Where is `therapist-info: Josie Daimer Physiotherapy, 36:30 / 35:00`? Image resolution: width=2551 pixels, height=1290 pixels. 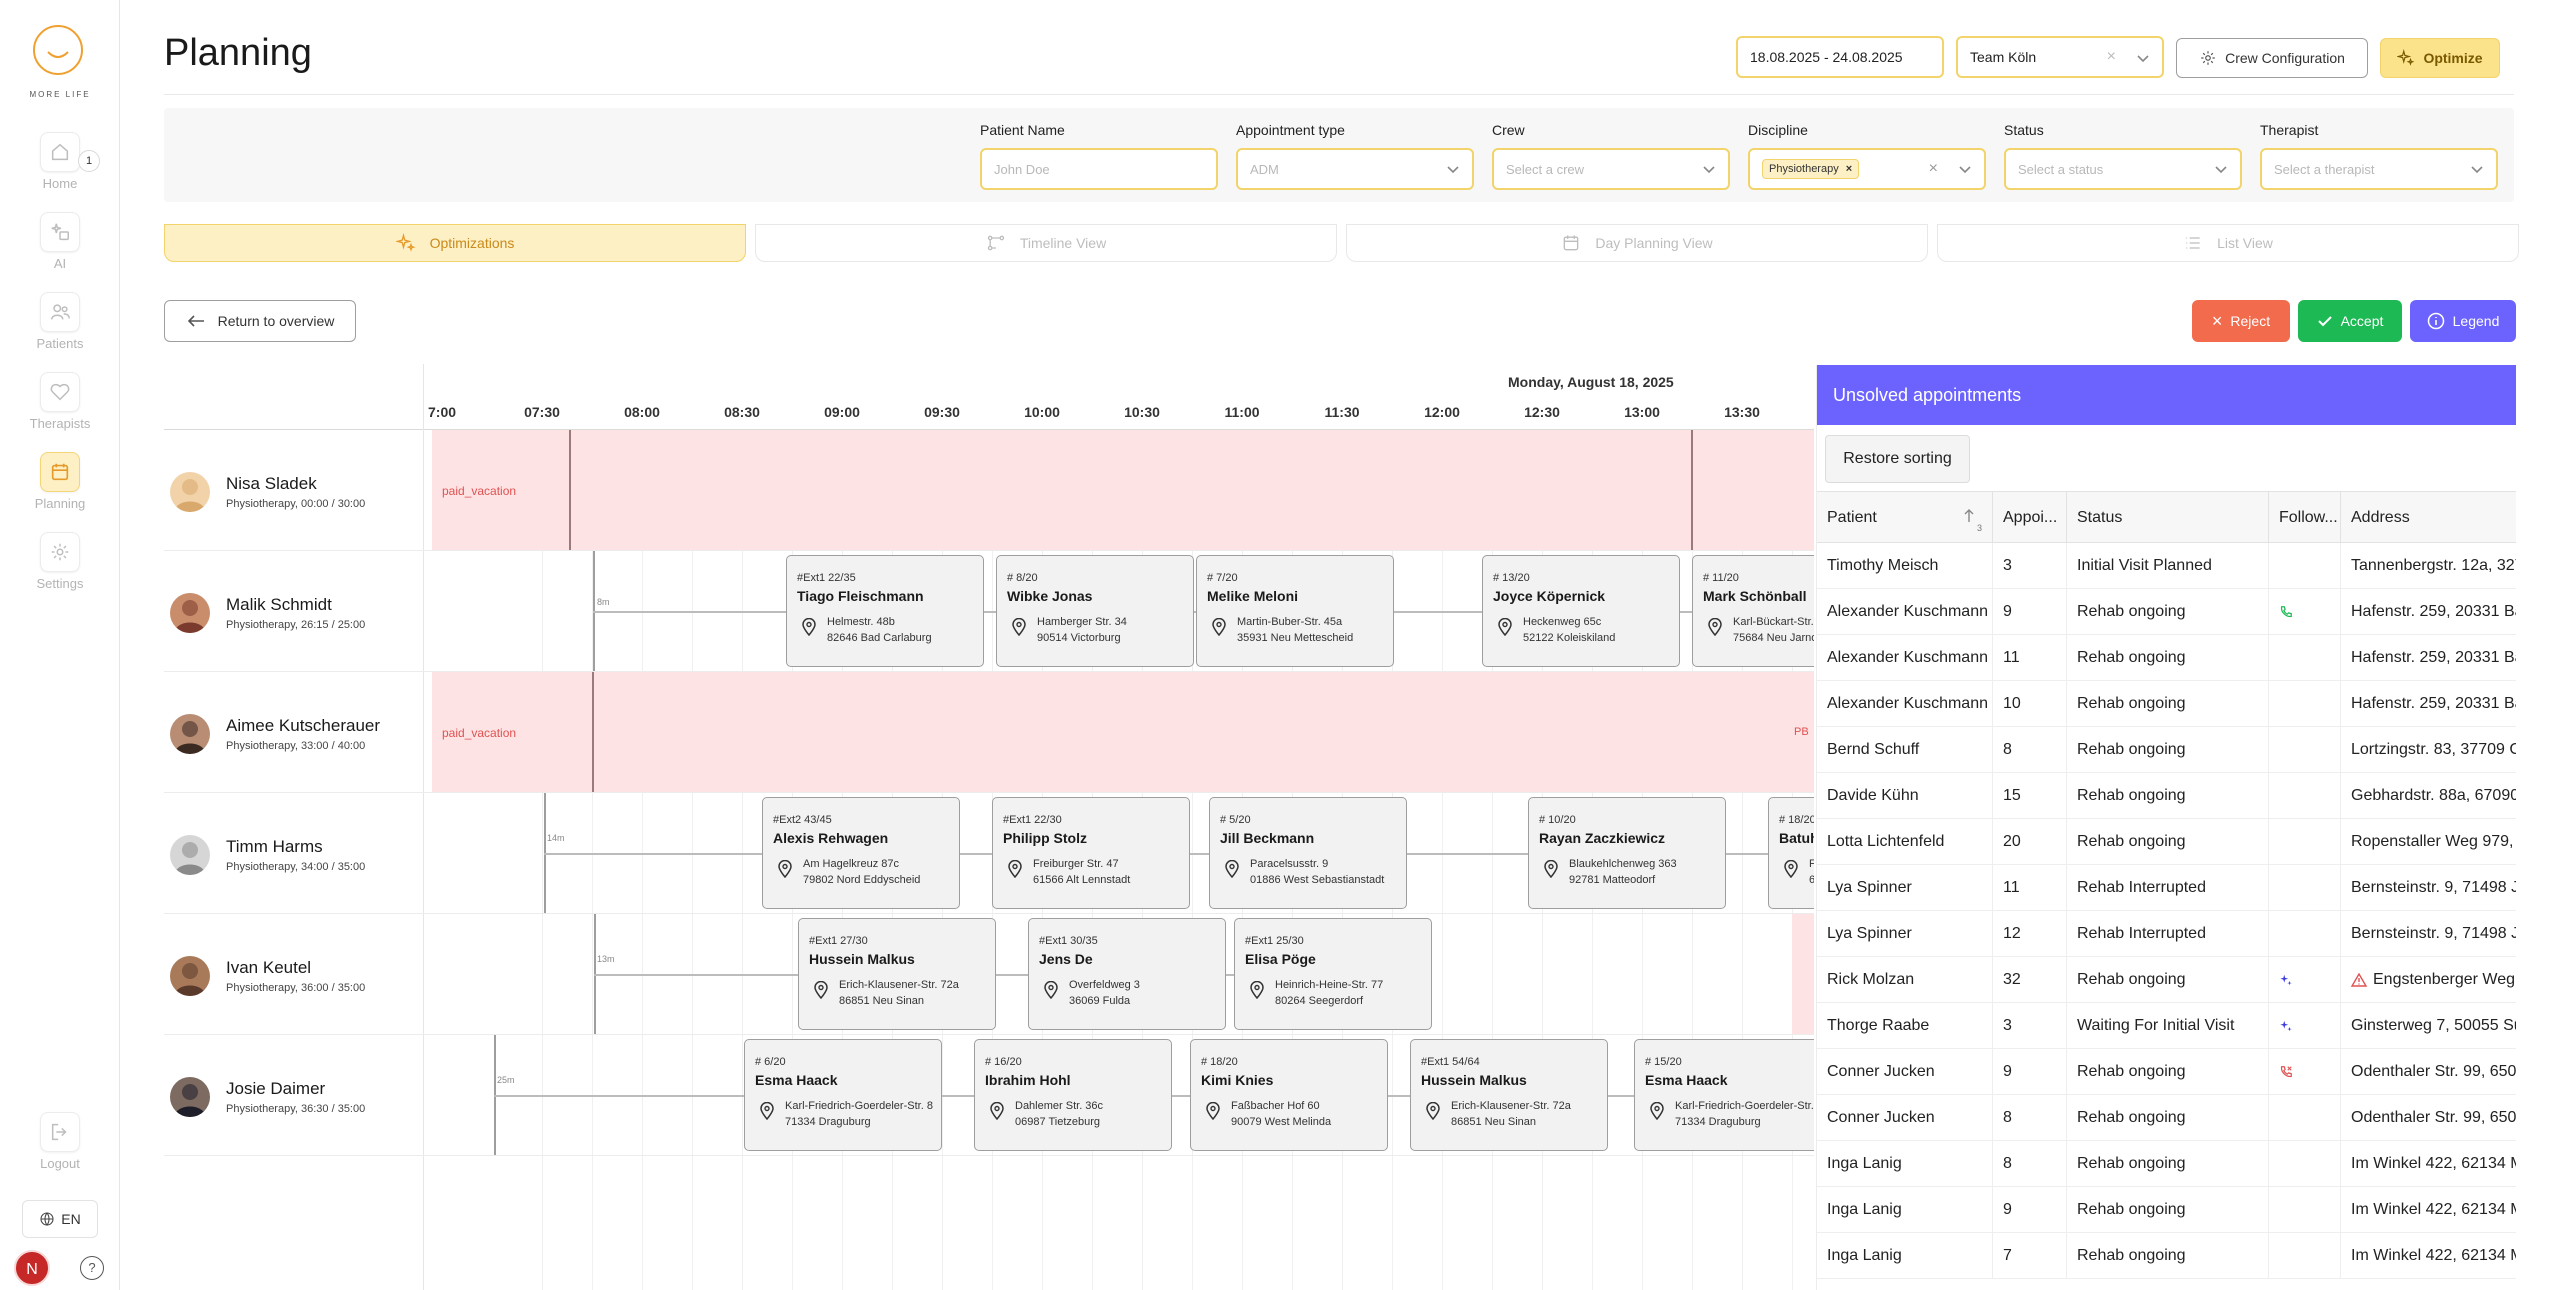 therapist-info: Josie Daimer Physiotherapy, 36:30 / 35:00 is located at coordinates (295, 1097).